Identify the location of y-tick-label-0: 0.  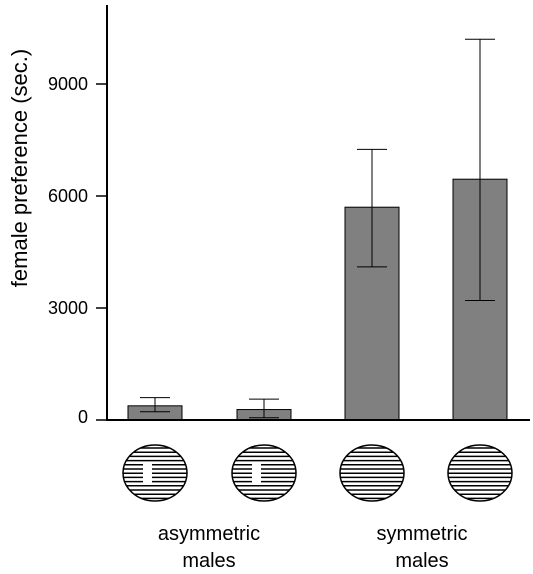
(83, 417).